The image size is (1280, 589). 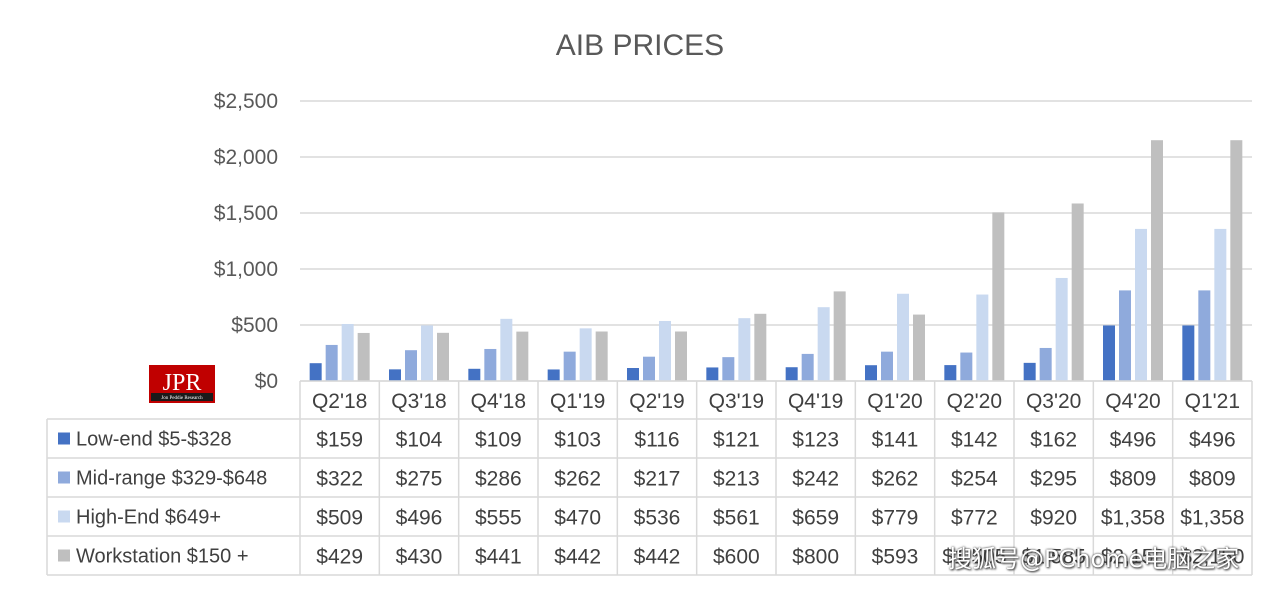 I want to click on data-label: $116, so click(x=656, y=440).